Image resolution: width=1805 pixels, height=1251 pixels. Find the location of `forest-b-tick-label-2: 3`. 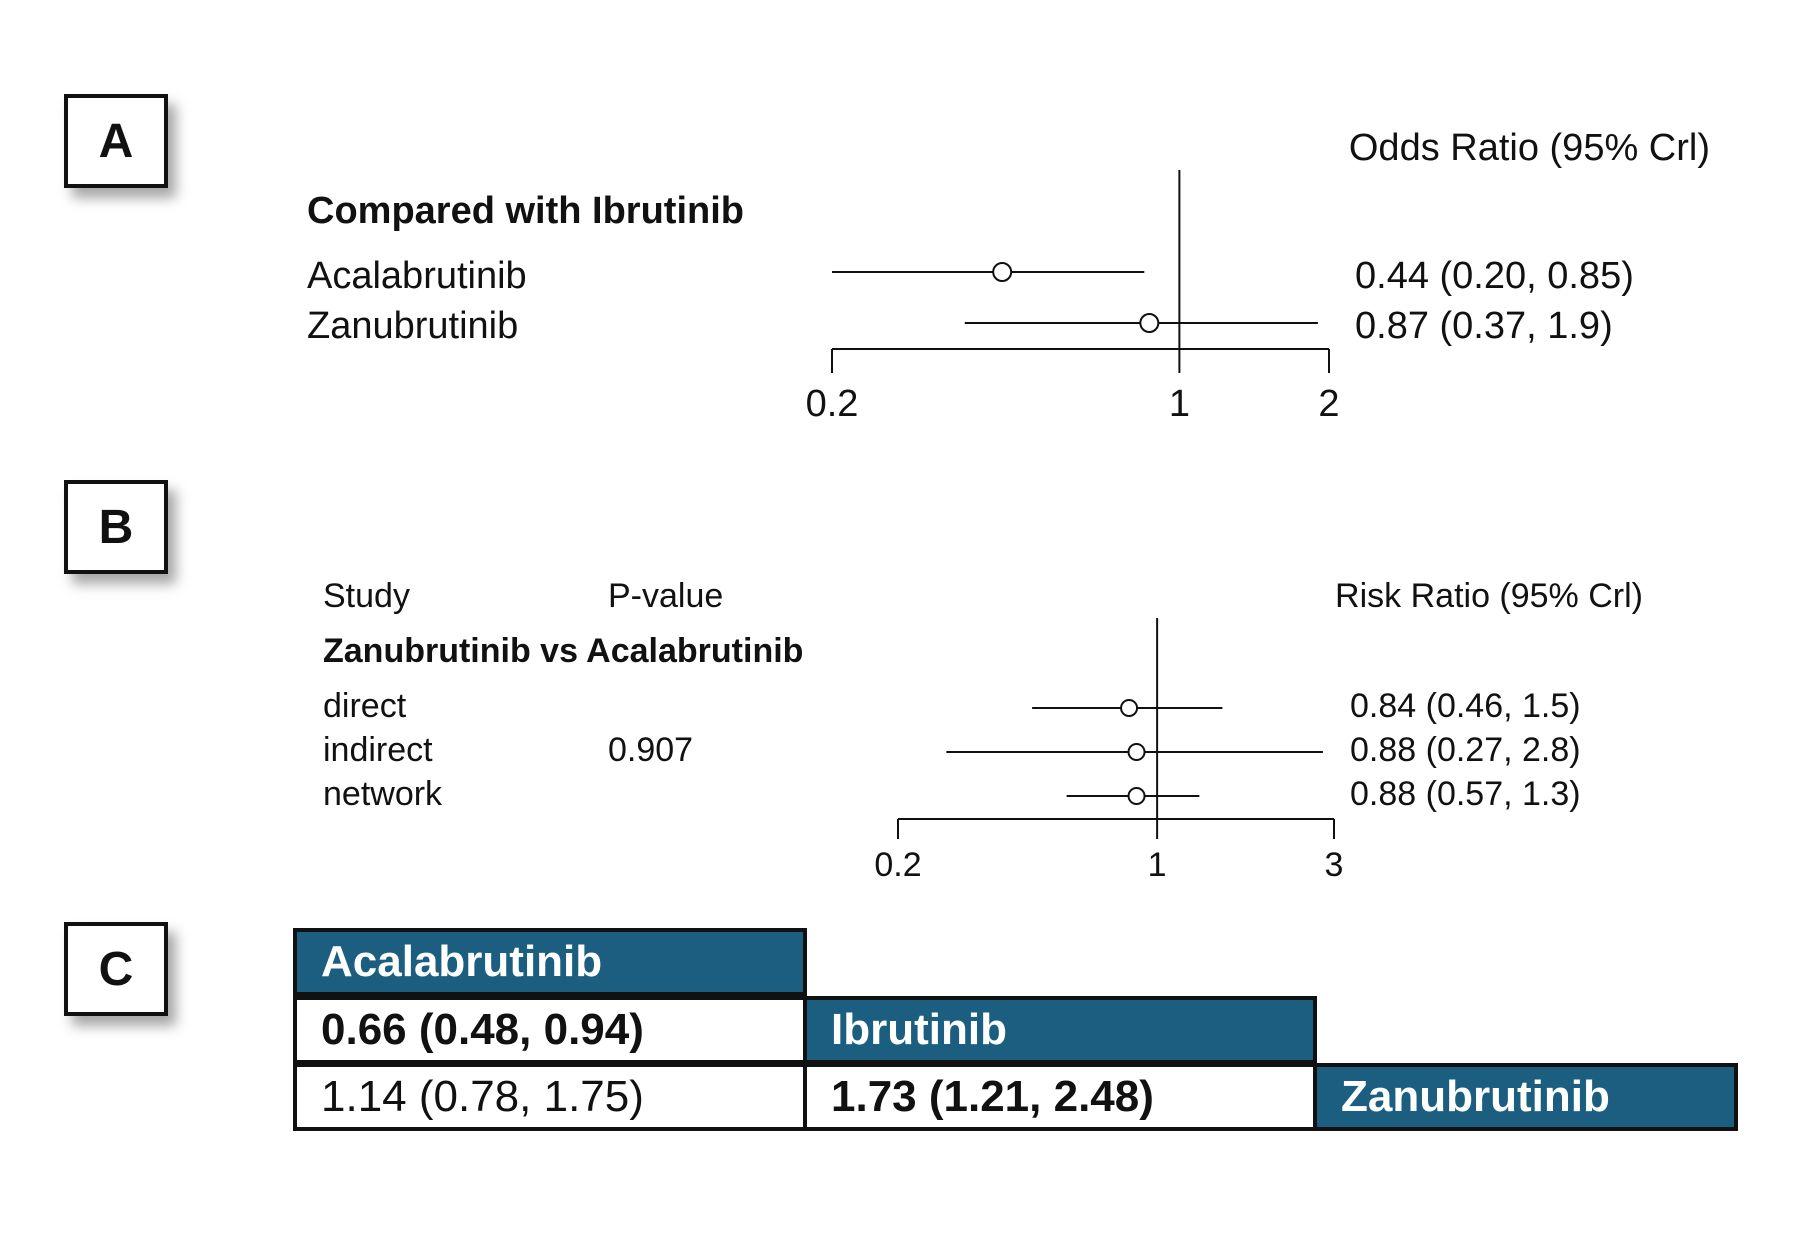

forest-b-tick-label-2: 3 is located at coordinates (1334, 865).